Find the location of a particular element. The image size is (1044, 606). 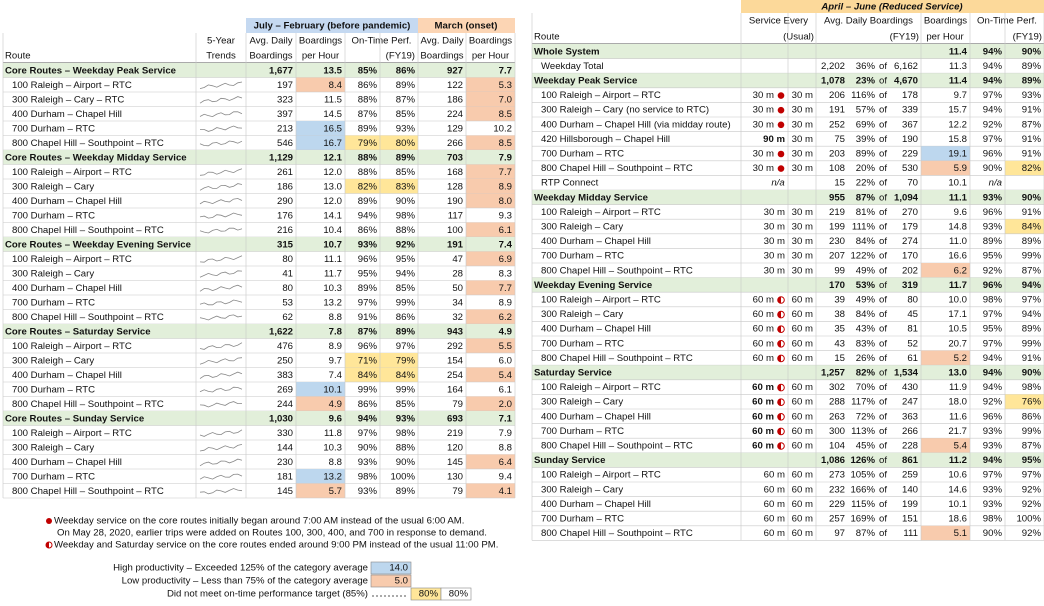

cell: 261 is located at coordinates (285, 172).